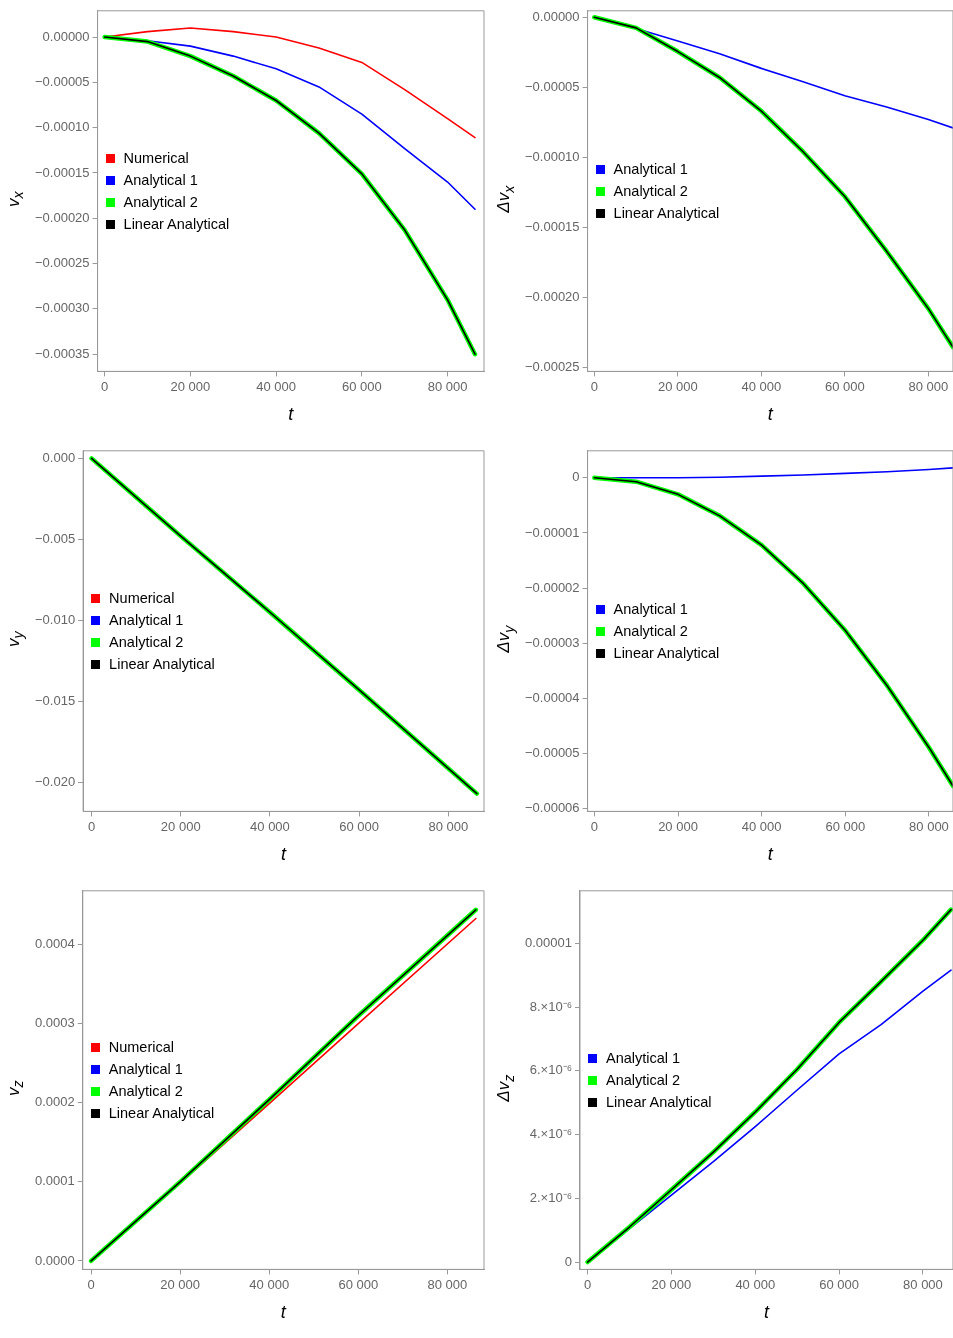 This screenshot has height=1338, width=953. Describe the element at coordinates (59, 457) in the screenshot. I see `y-tick-label: 0.000` at that location.